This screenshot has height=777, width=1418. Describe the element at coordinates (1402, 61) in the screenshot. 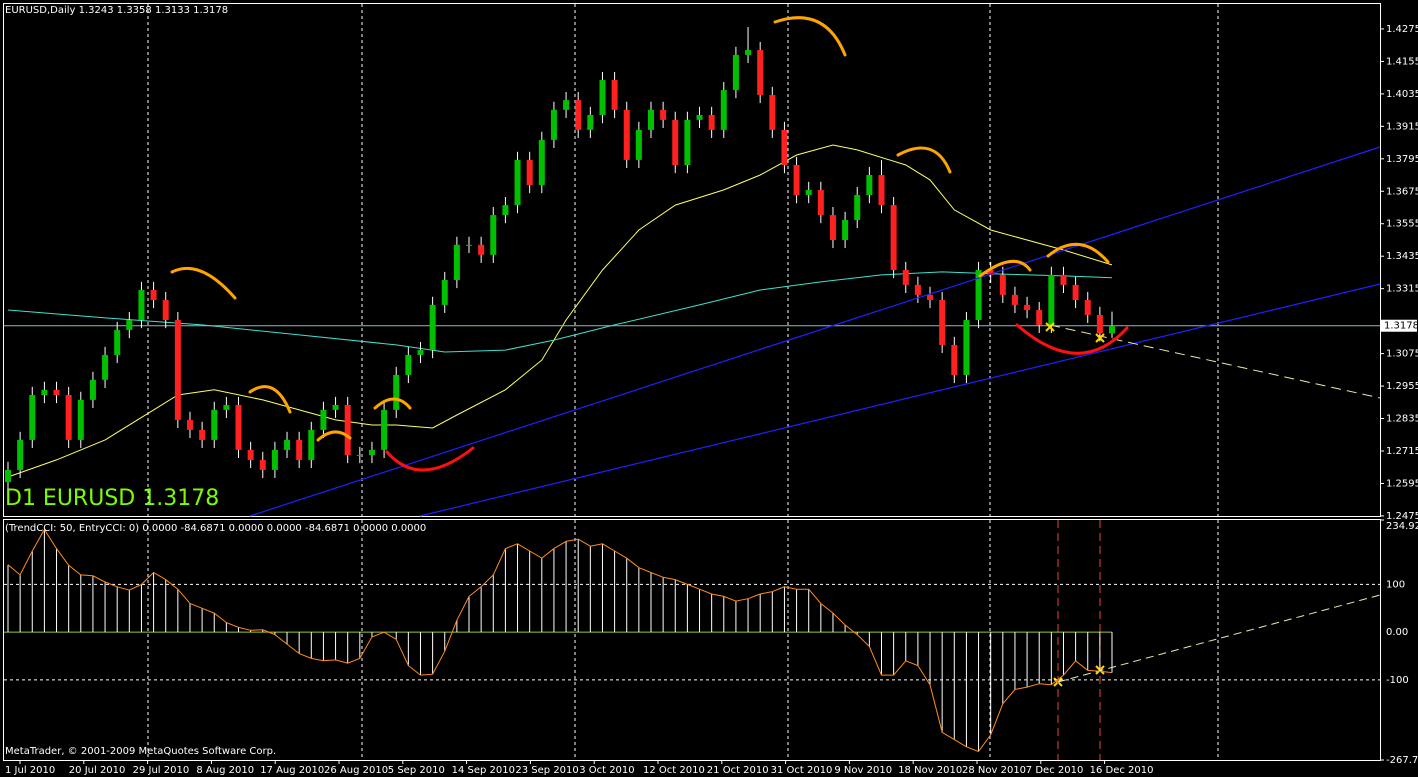

I see `y-tick-label: 1.4155` at that location.